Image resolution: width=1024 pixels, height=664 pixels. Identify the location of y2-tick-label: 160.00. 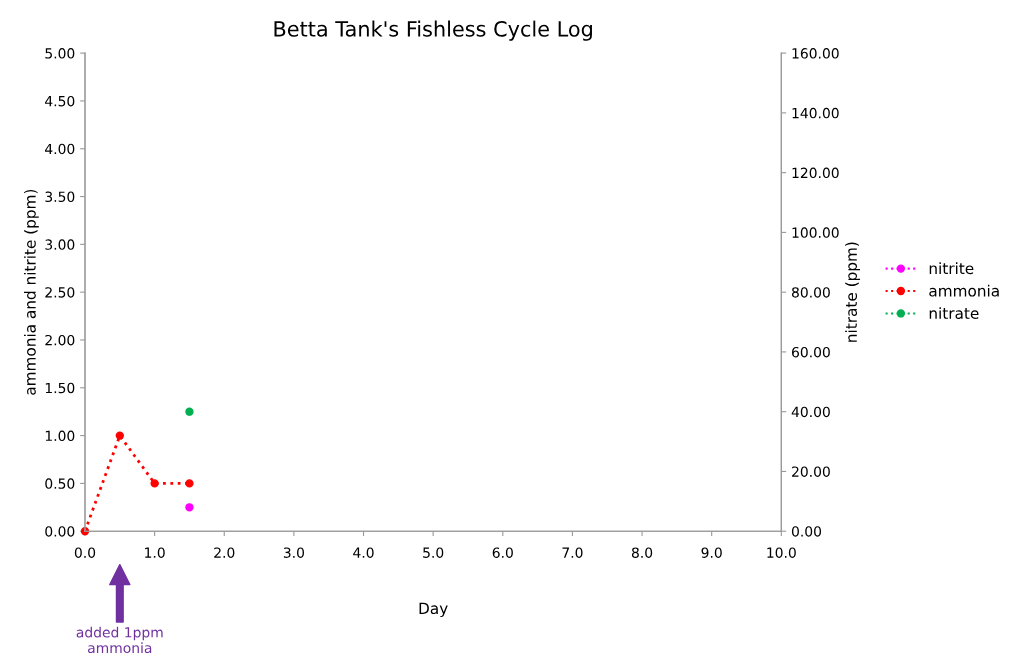
(815, 53).